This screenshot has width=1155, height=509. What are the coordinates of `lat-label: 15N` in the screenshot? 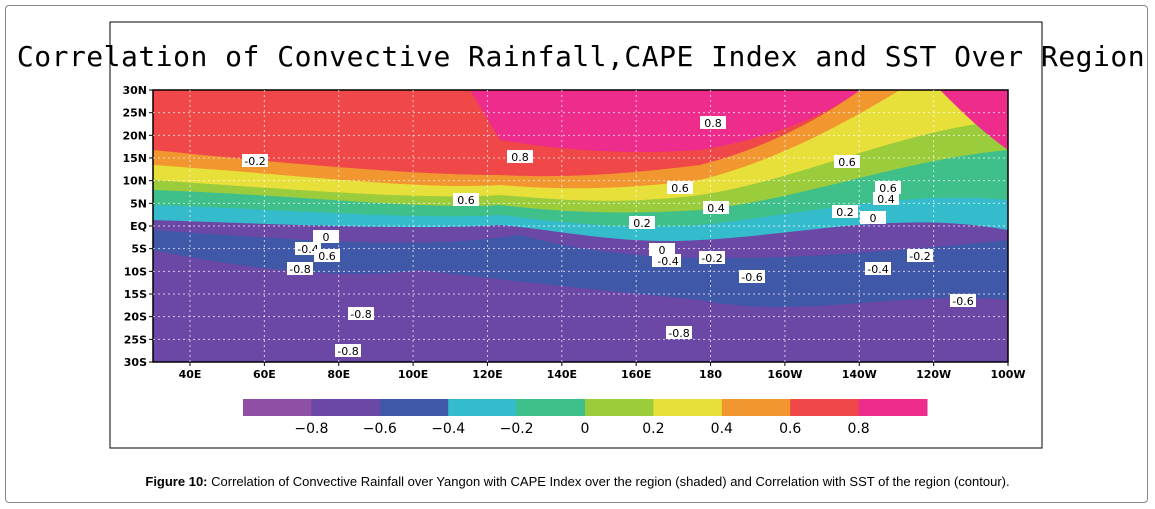 It's located at (134, 158).